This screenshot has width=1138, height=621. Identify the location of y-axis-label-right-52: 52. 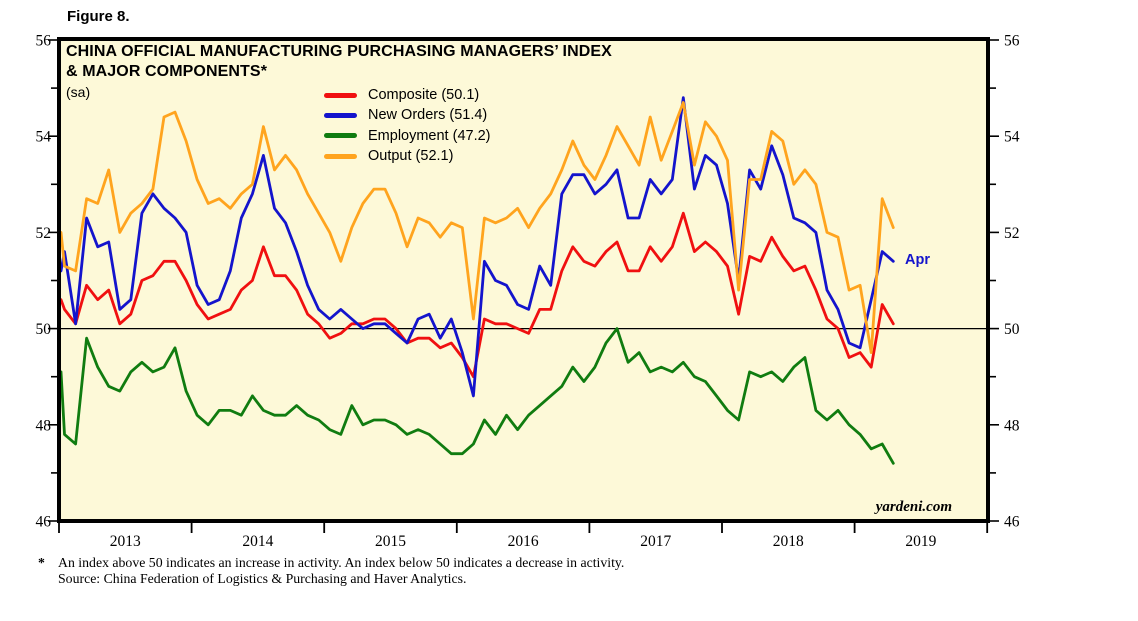
(1012, 233).